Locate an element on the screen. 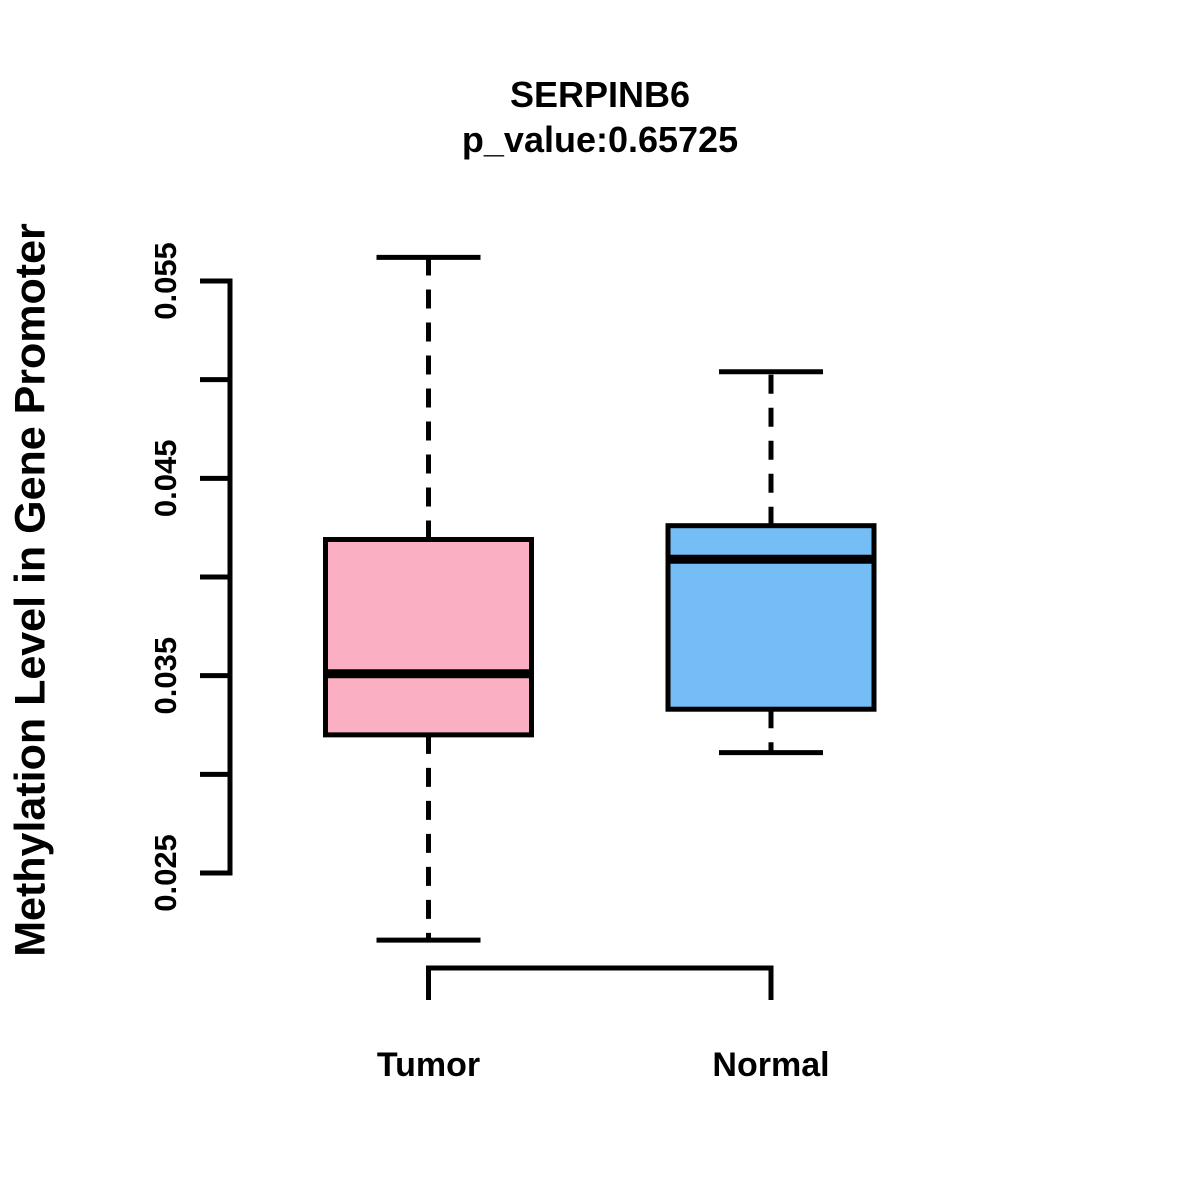  x-category-label-tumor: Tumor is located at coordinates (428, 1065).